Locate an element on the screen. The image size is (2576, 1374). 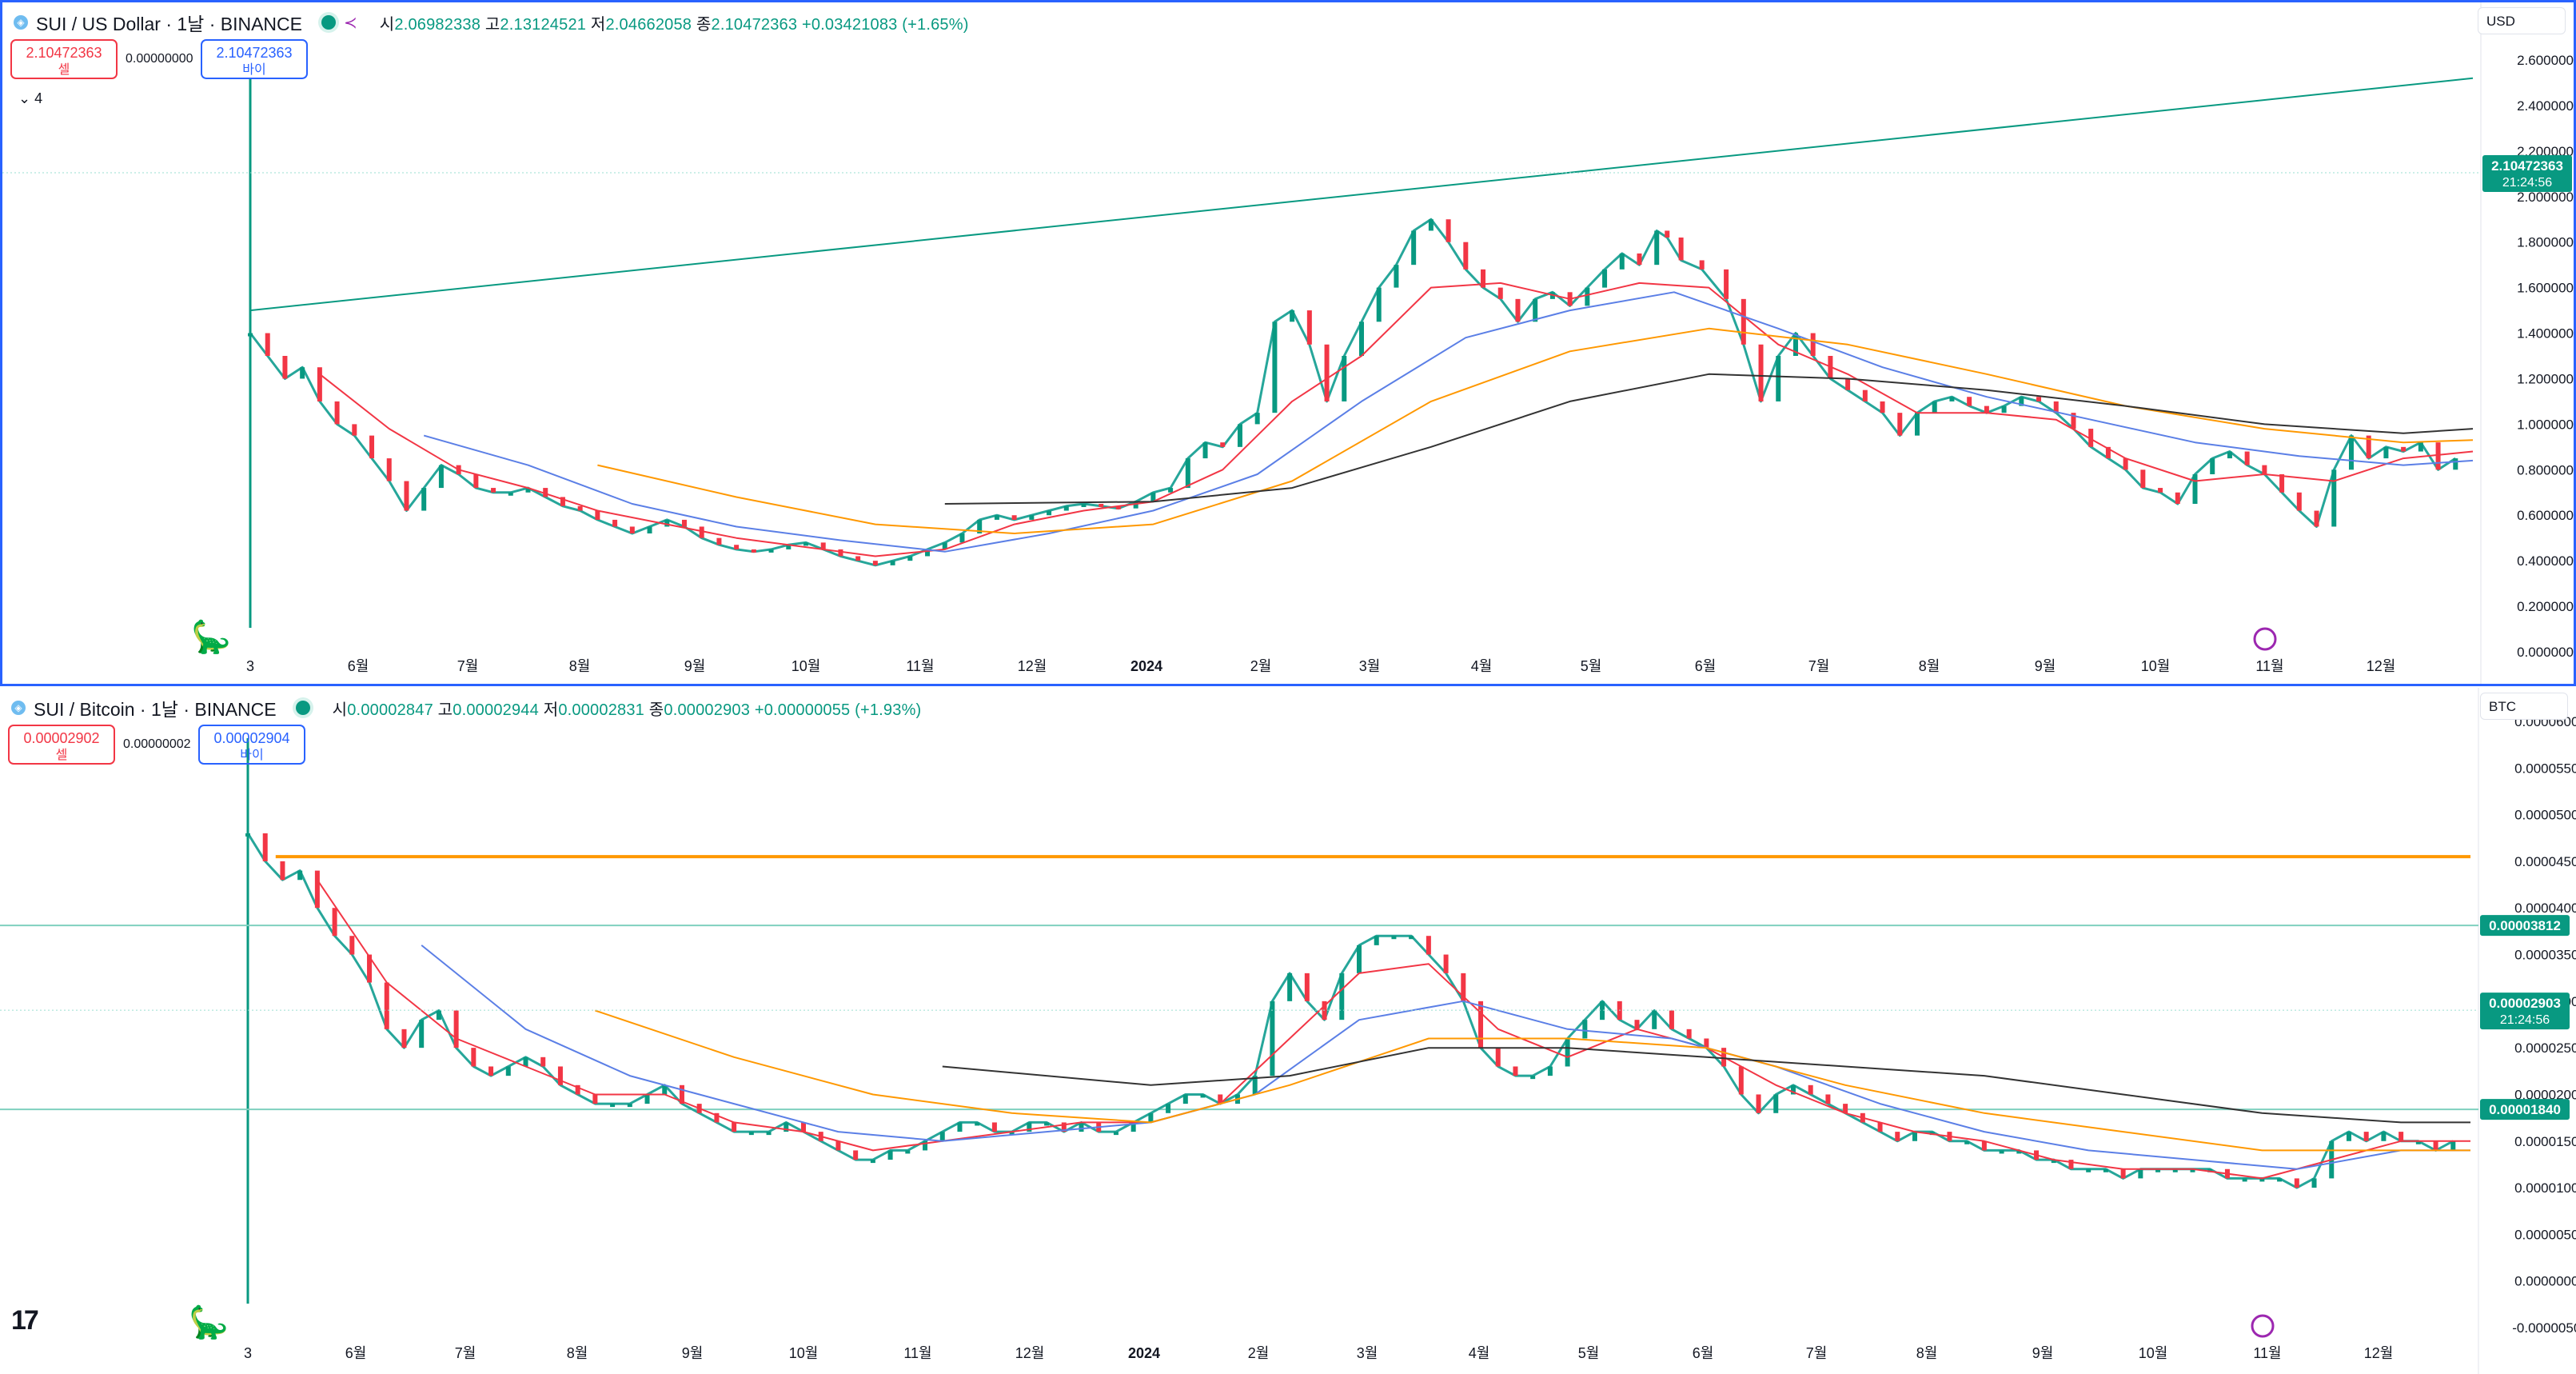
indicator-toggle: ⌄ 4 is located at coordinates (31, 99).